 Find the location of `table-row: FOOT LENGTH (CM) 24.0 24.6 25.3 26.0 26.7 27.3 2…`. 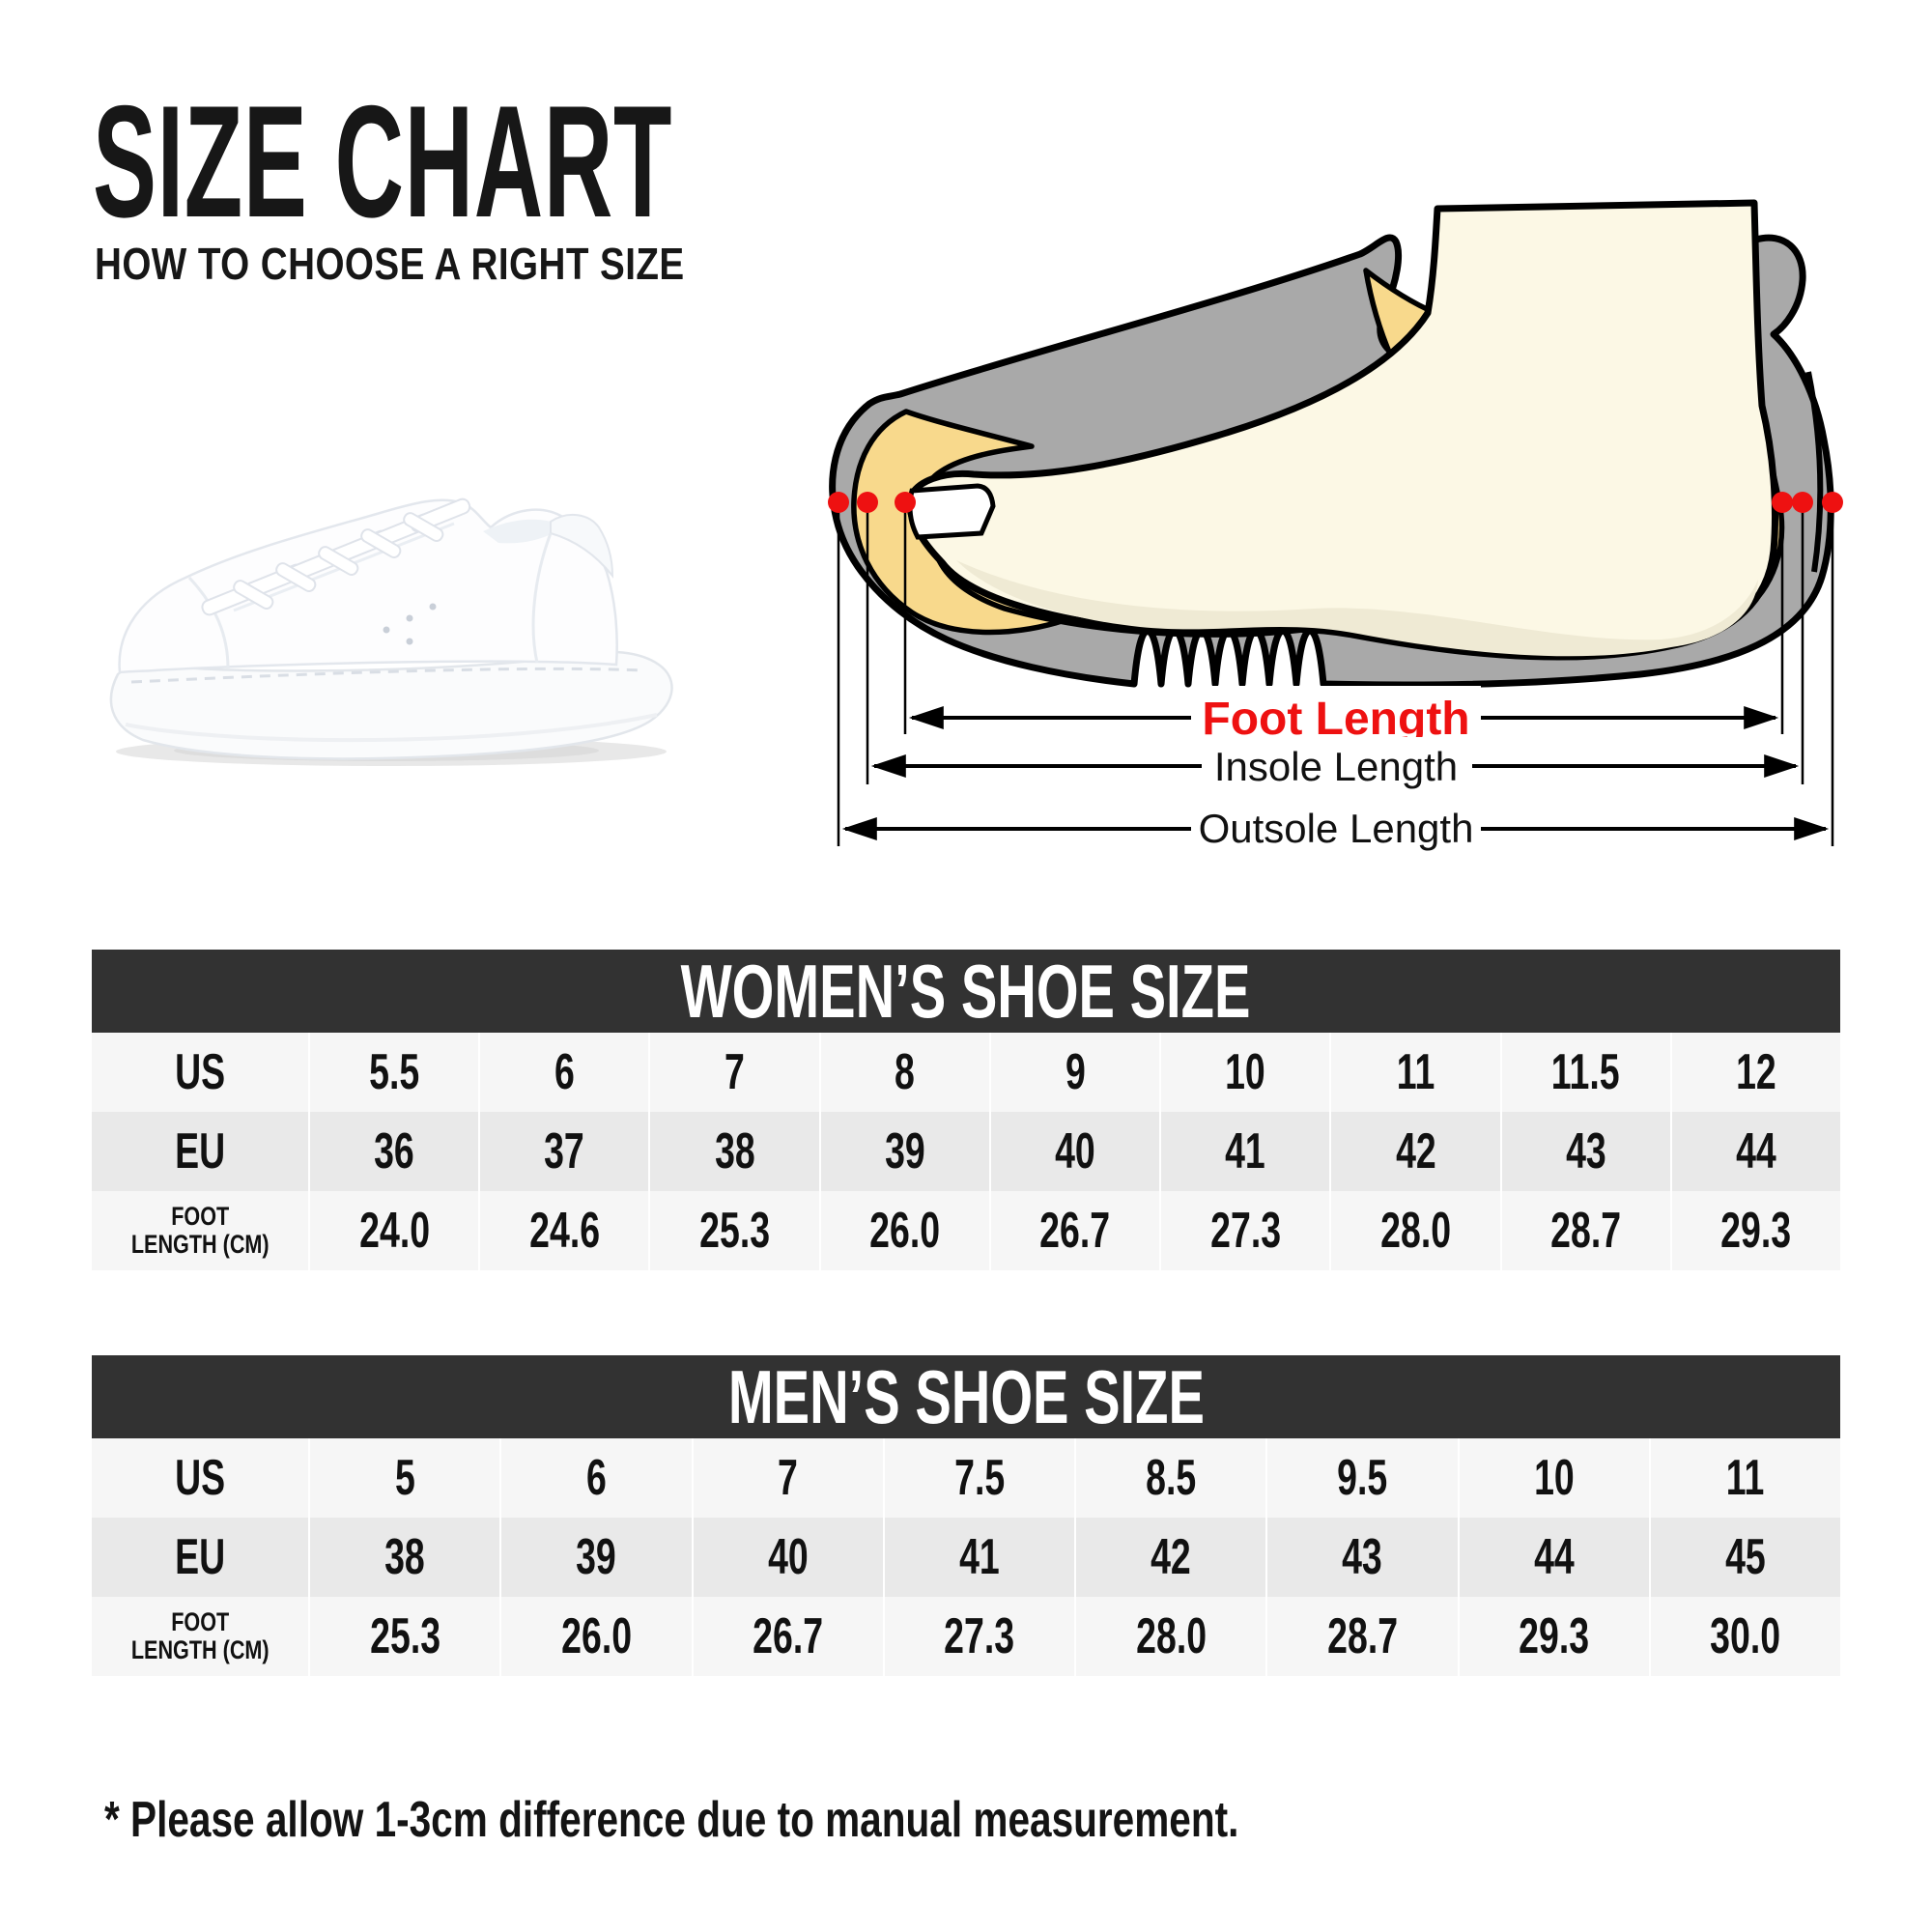

table-row: FOOT LENGTH (CM) 24.0 24.6 25.3 26.0 26.7 27.3 2… is located at coordinates (966, 1230).